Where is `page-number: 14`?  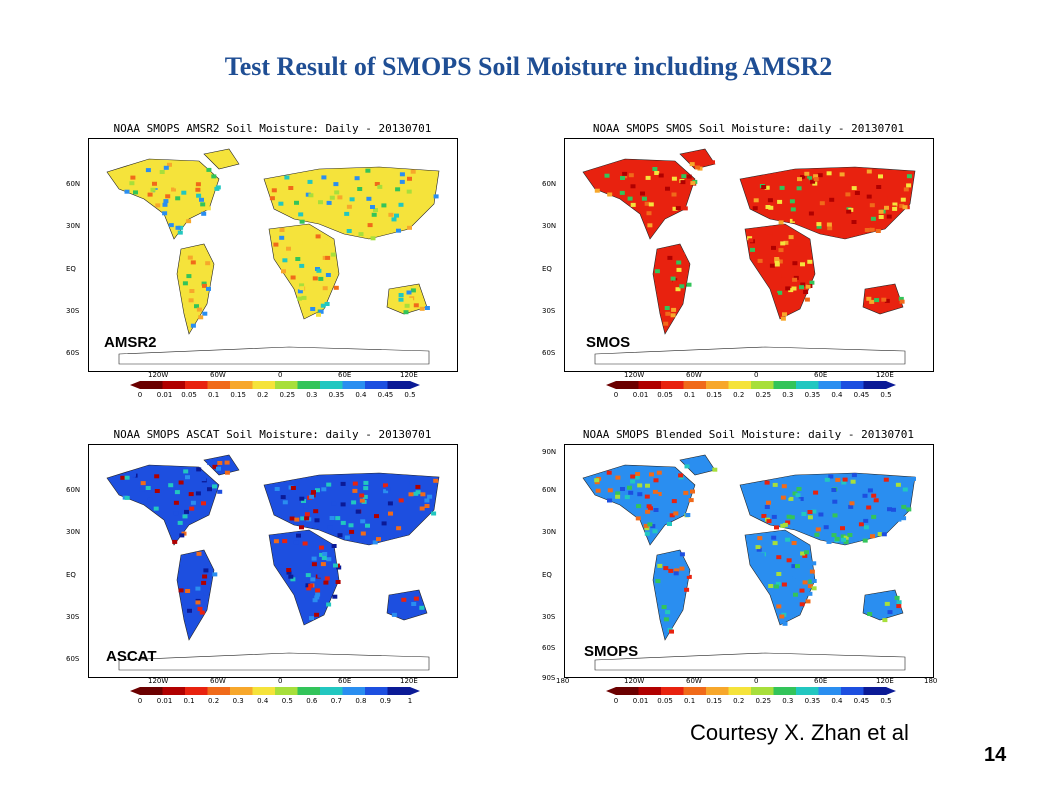 page-number: 14 is located at coordinates (995, 755).